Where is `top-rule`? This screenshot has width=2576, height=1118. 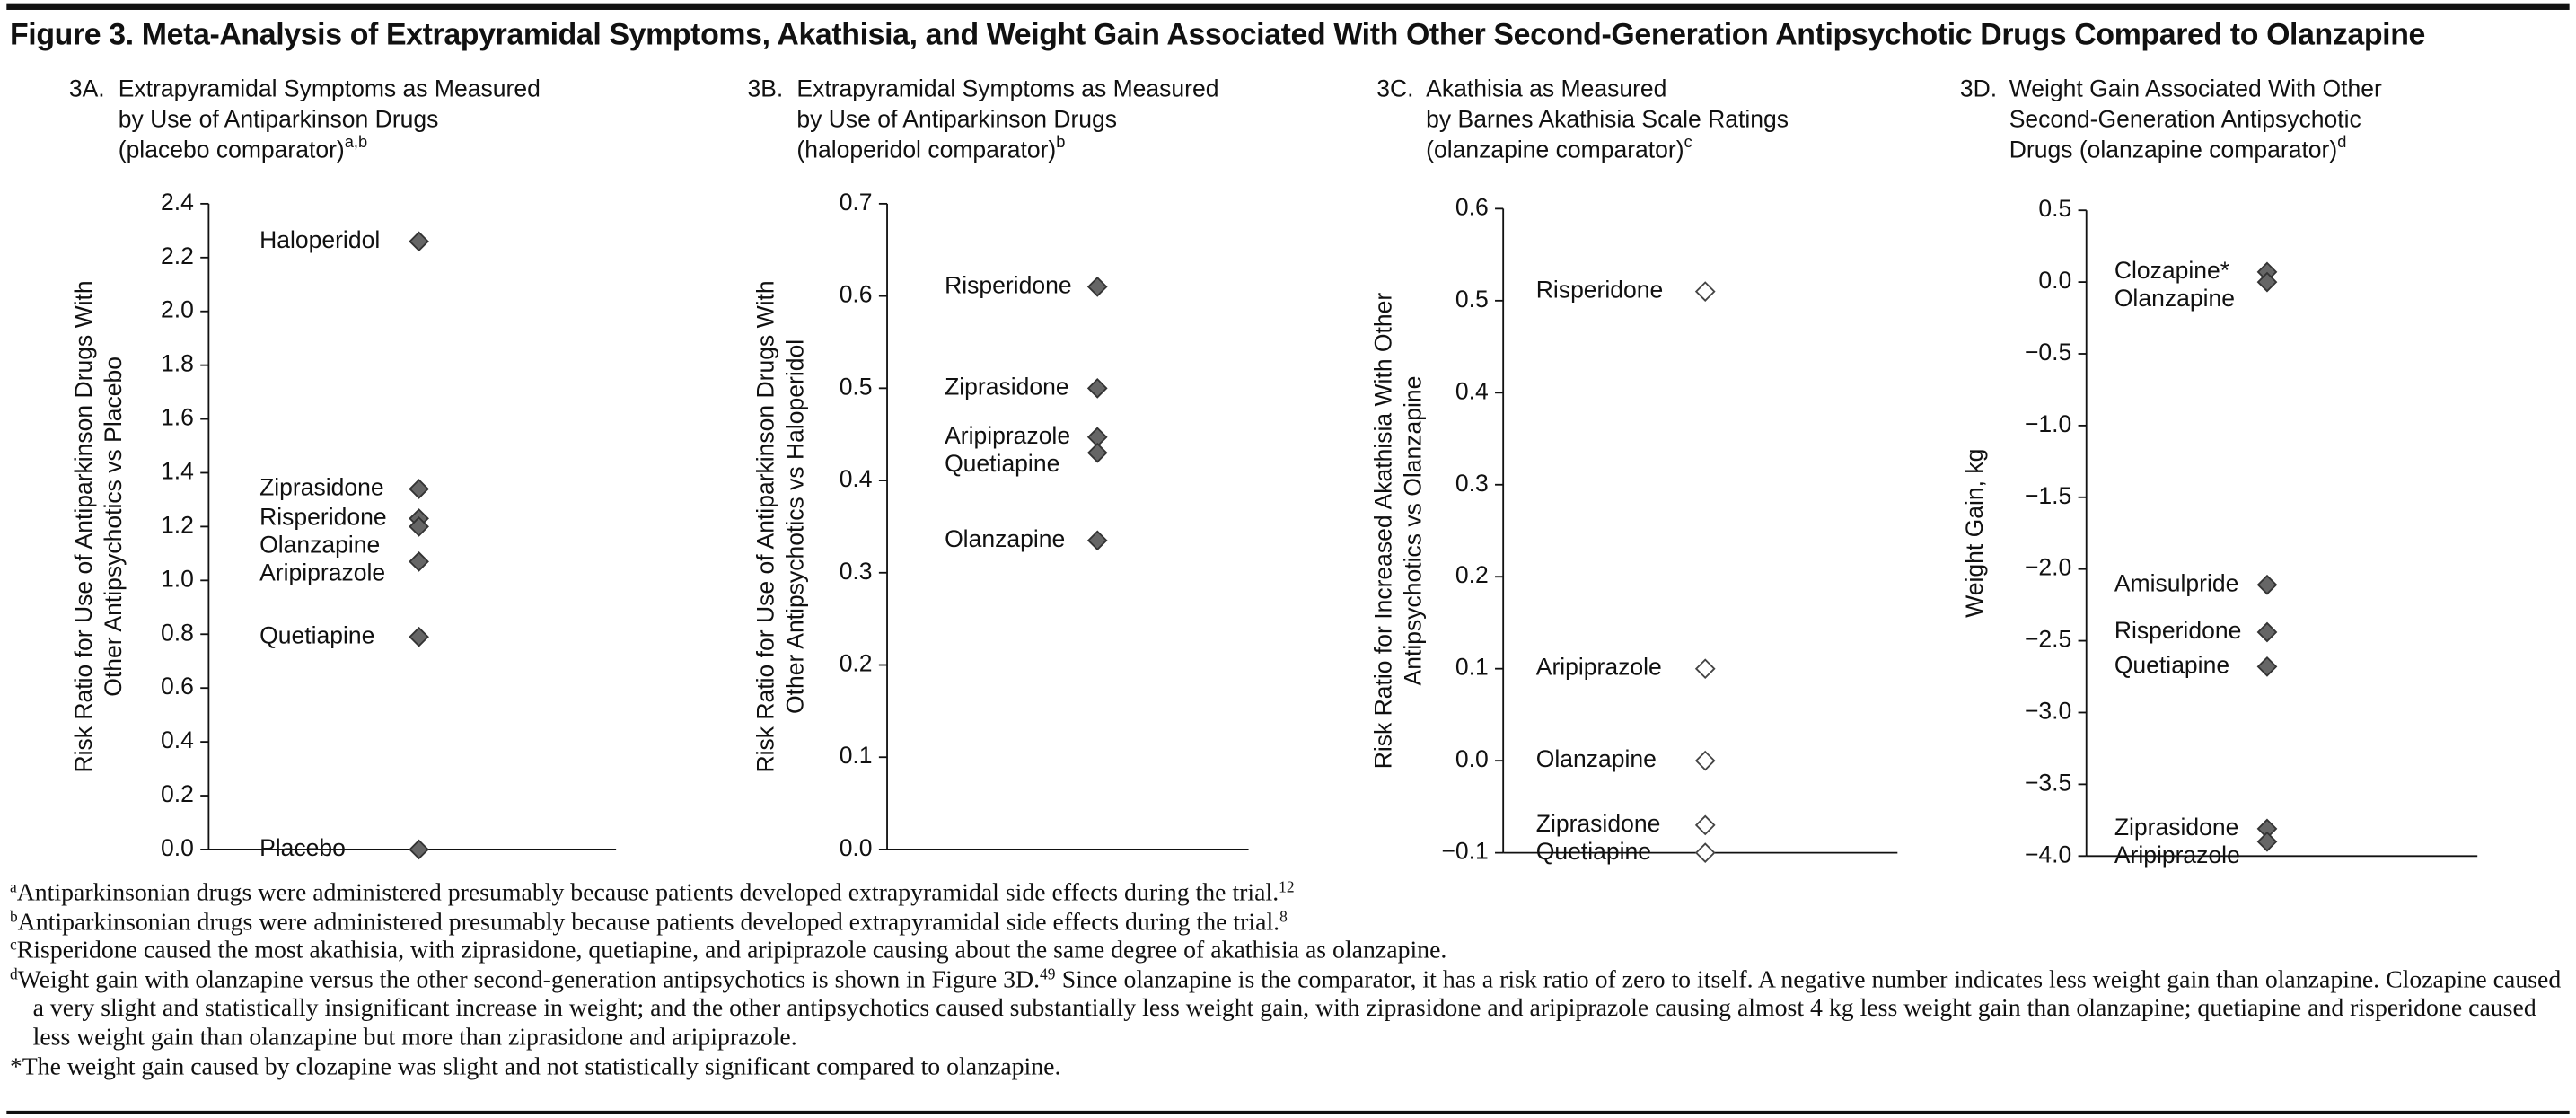
top-rule is located at coordinates (1288, 6).